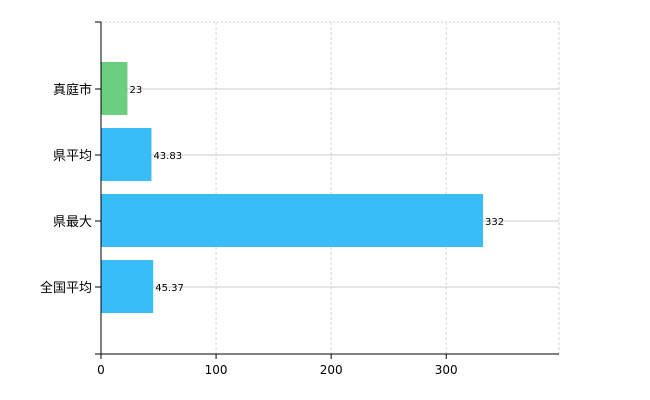 This screenshot has width=650, height=400. What do you see at coordinates (494, 222) in the screenshot?
I see `data-label: 332` at bounding box center [494, 222].